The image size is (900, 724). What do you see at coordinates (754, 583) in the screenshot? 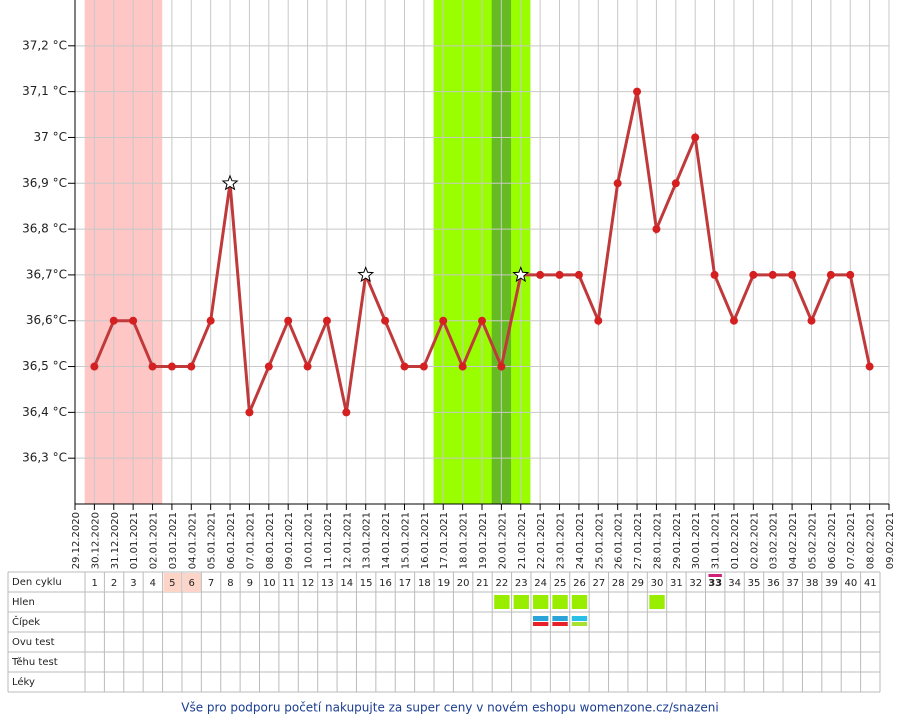
I see `day-number: 35` at bounding box center [754, 583].